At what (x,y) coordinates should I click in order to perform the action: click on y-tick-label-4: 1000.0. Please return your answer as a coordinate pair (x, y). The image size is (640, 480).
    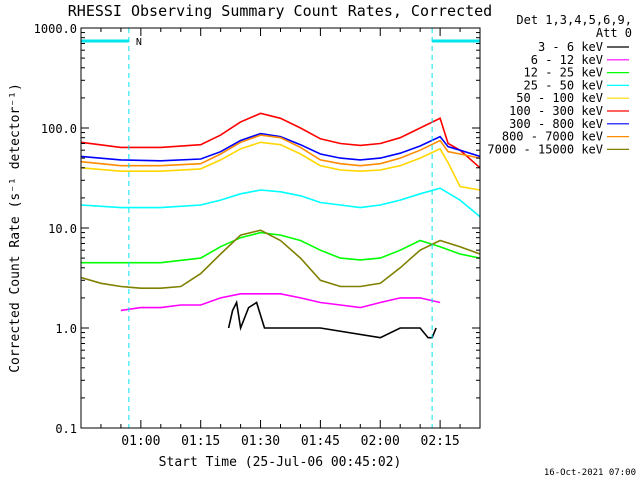
    Looking at the image, I should click on (55, 29).